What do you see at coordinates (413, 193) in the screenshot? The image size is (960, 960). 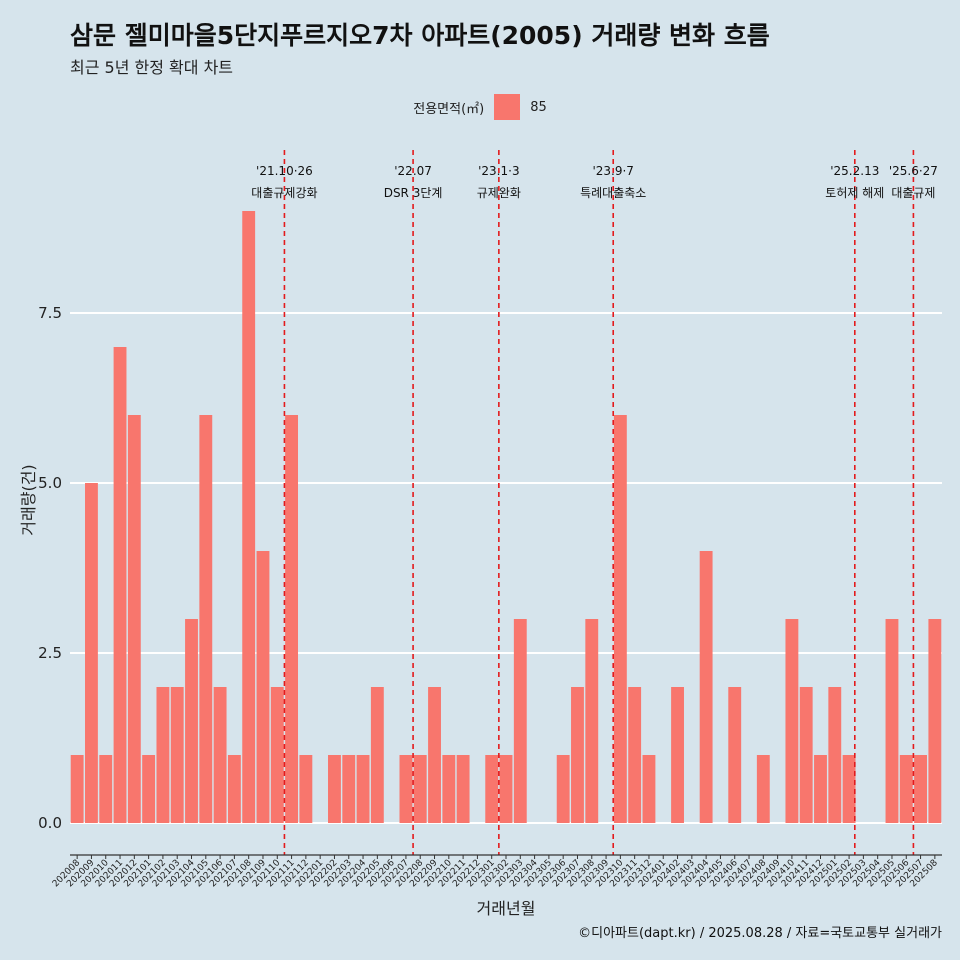 I see `event-text-label: DSR 3단계` at bounding box center [413, 193].